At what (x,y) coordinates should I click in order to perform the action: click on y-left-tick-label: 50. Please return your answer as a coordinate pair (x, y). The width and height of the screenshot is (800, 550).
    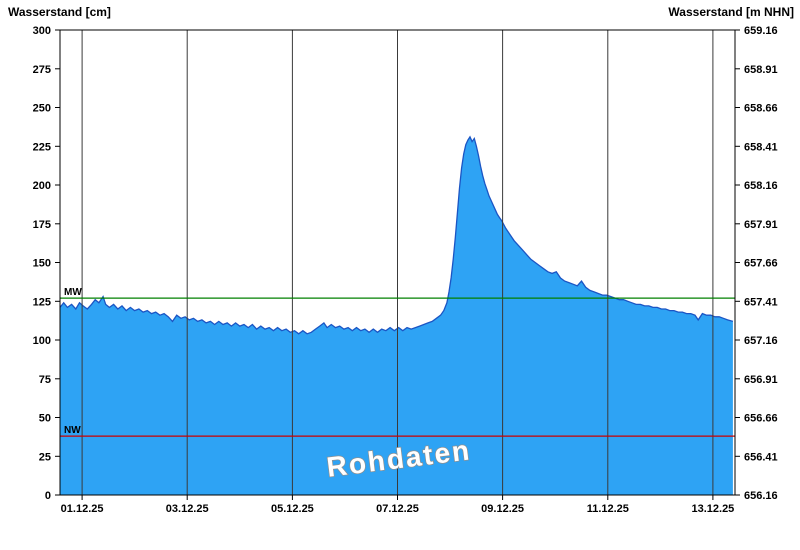
    Looking at the image, I should click on (45, 419).